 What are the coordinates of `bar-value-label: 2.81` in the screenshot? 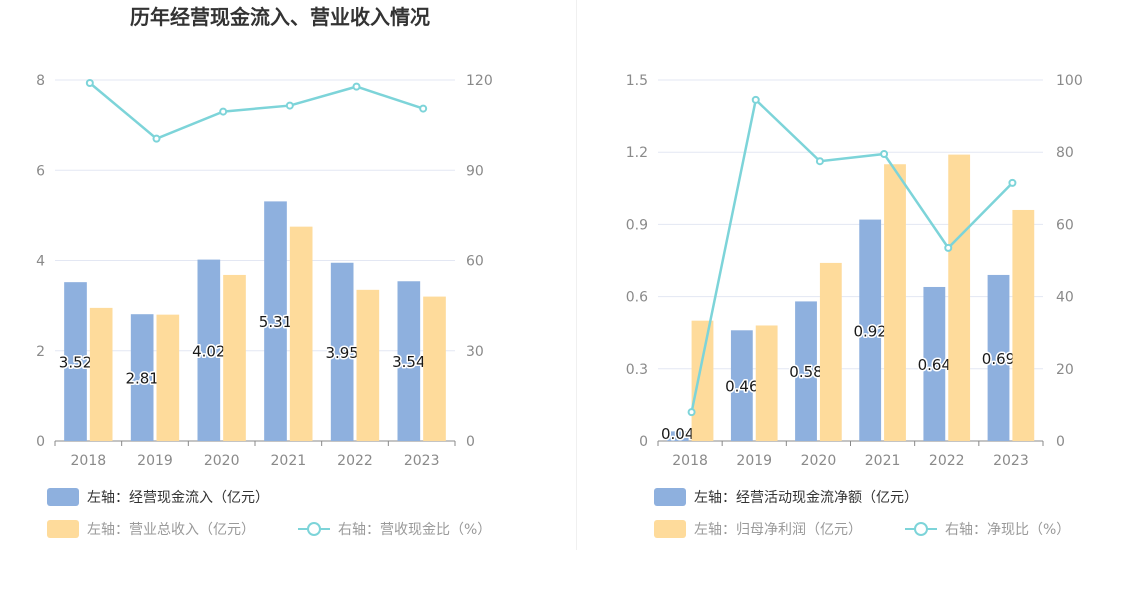 It's located at (141, 379).